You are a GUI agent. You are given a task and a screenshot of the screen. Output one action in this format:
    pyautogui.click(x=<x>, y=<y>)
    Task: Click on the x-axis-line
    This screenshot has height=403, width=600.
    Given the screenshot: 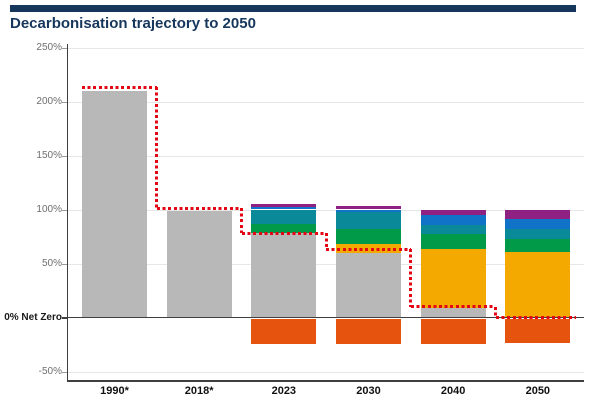 What is the action you would take?
    pyautogui.click(x=325, y=381)
    